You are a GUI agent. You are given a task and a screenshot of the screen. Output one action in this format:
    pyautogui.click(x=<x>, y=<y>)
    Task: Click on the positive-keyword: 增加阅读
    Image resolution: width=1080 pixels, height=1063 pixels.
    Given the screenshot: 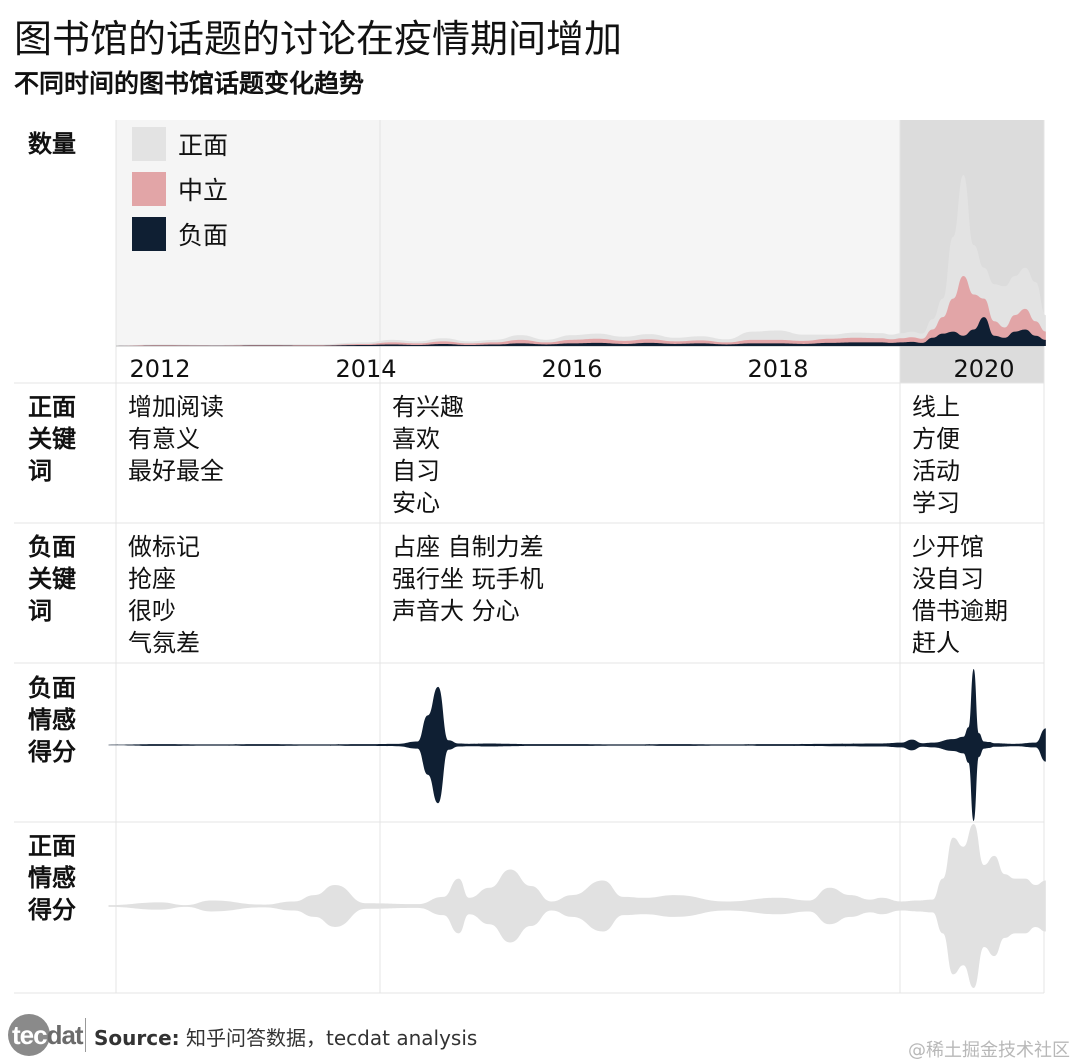 What is the action you would take?
    pyautogui.click(x=176, y=407)
    